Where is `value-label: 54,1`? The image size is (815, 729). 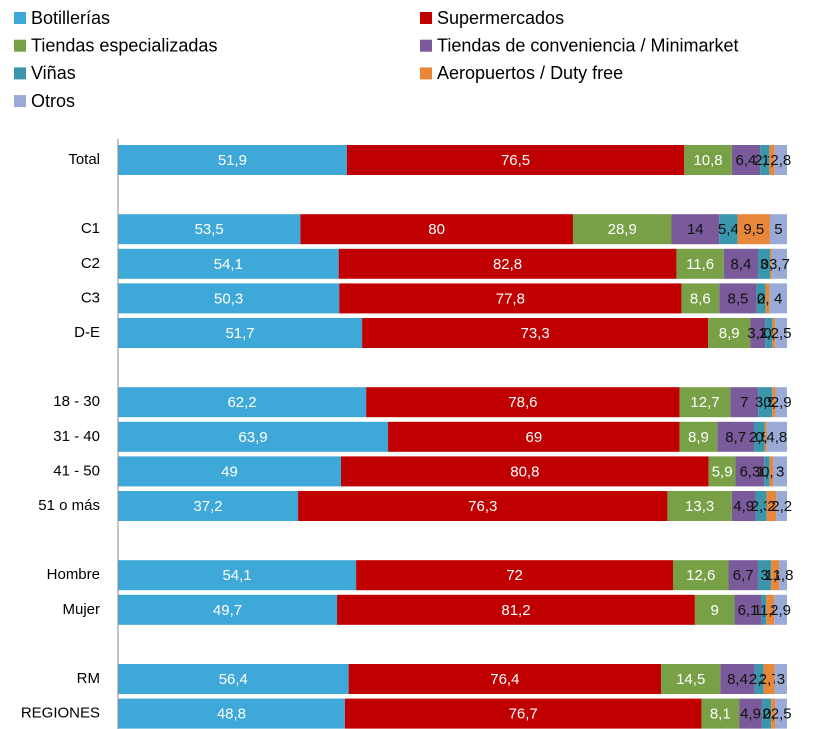
value-label: 54,1 is located at coordinates (236, 575).